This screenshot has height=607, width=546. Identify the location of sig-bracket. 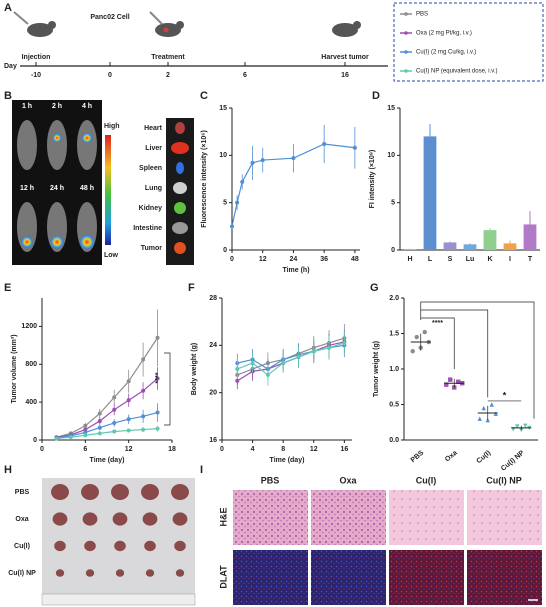
(167, 389).